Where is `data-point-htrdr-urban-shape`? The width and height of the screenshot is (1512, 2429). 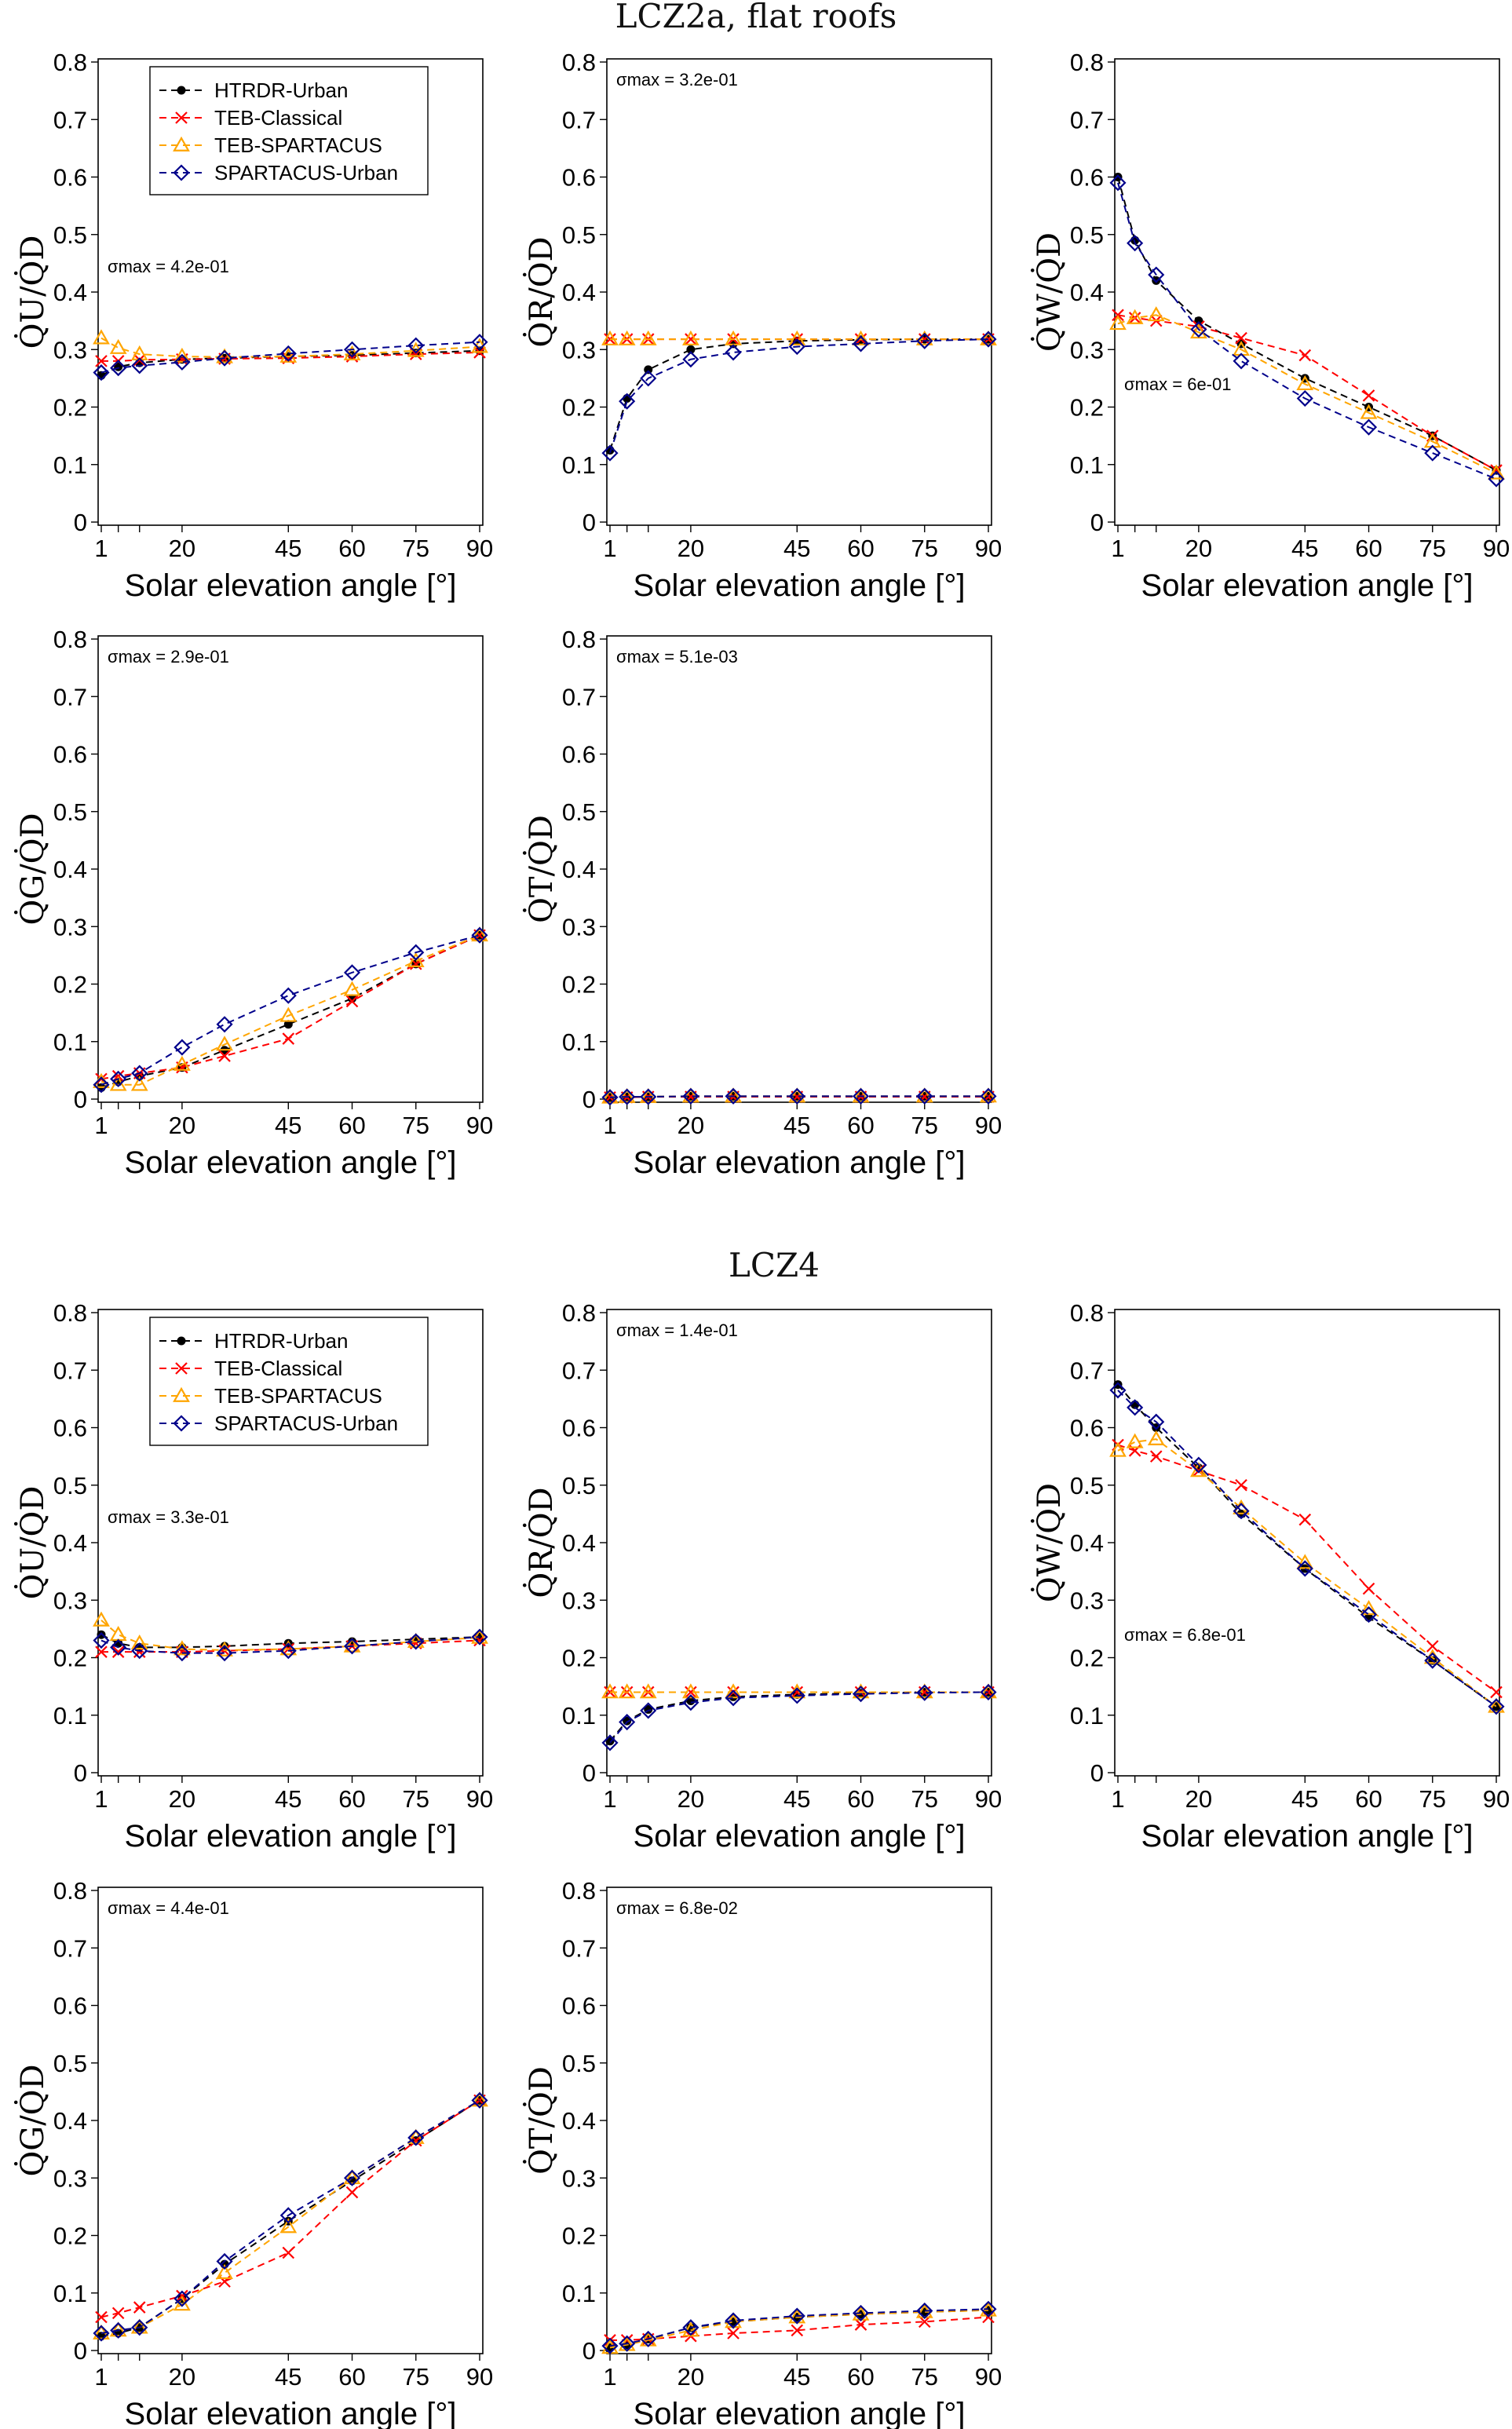
data-point-htrdr-urban-shape is located at coordinates (118, 1643).